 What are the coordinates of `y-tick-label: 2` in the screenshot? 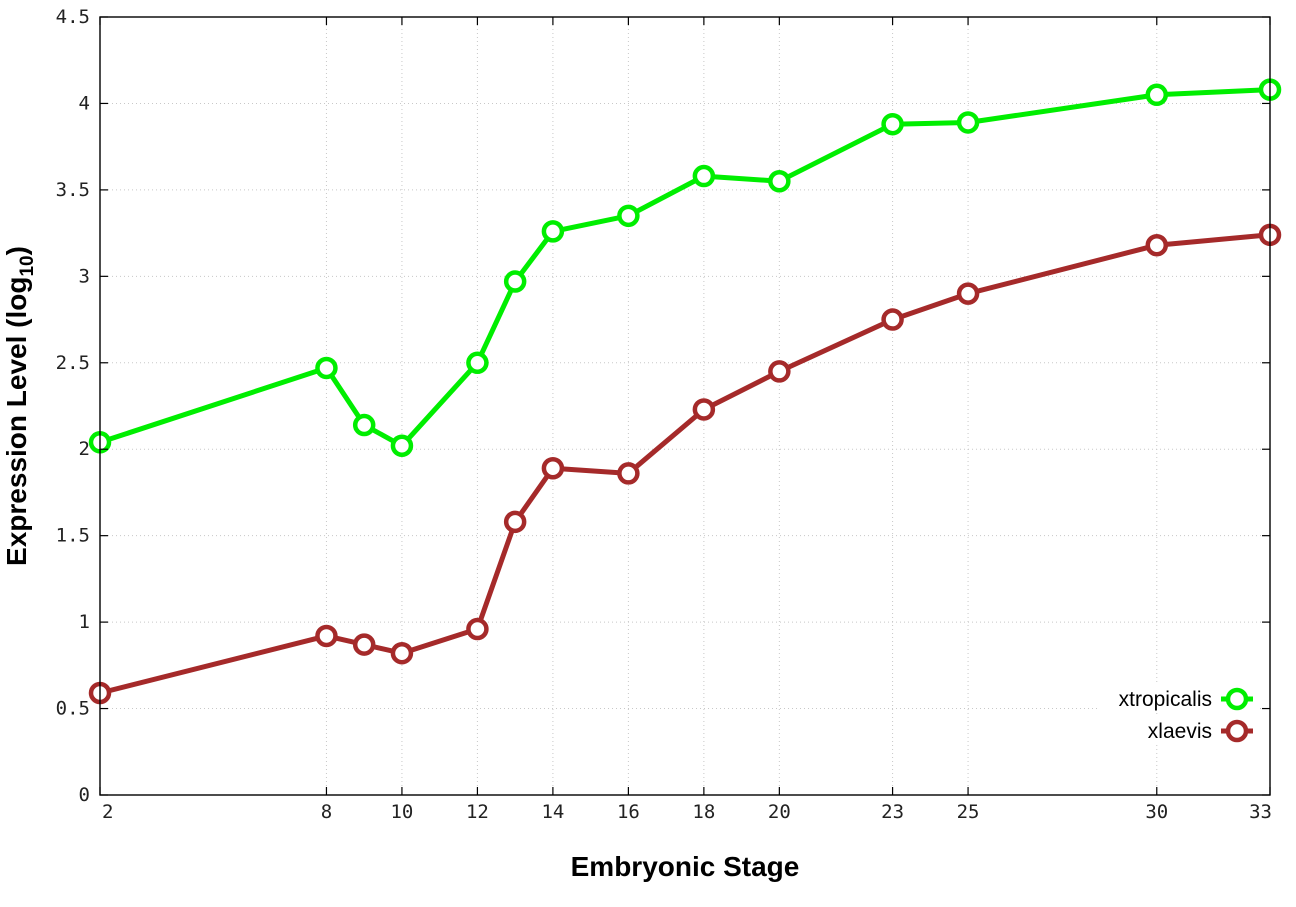 It's located at (84, 449).